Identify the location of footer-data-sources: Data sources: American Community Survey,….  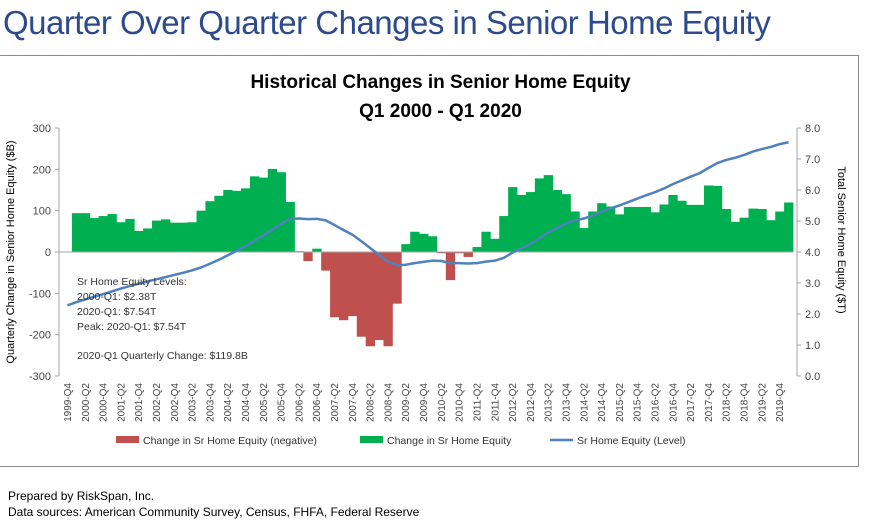
(214, 512).